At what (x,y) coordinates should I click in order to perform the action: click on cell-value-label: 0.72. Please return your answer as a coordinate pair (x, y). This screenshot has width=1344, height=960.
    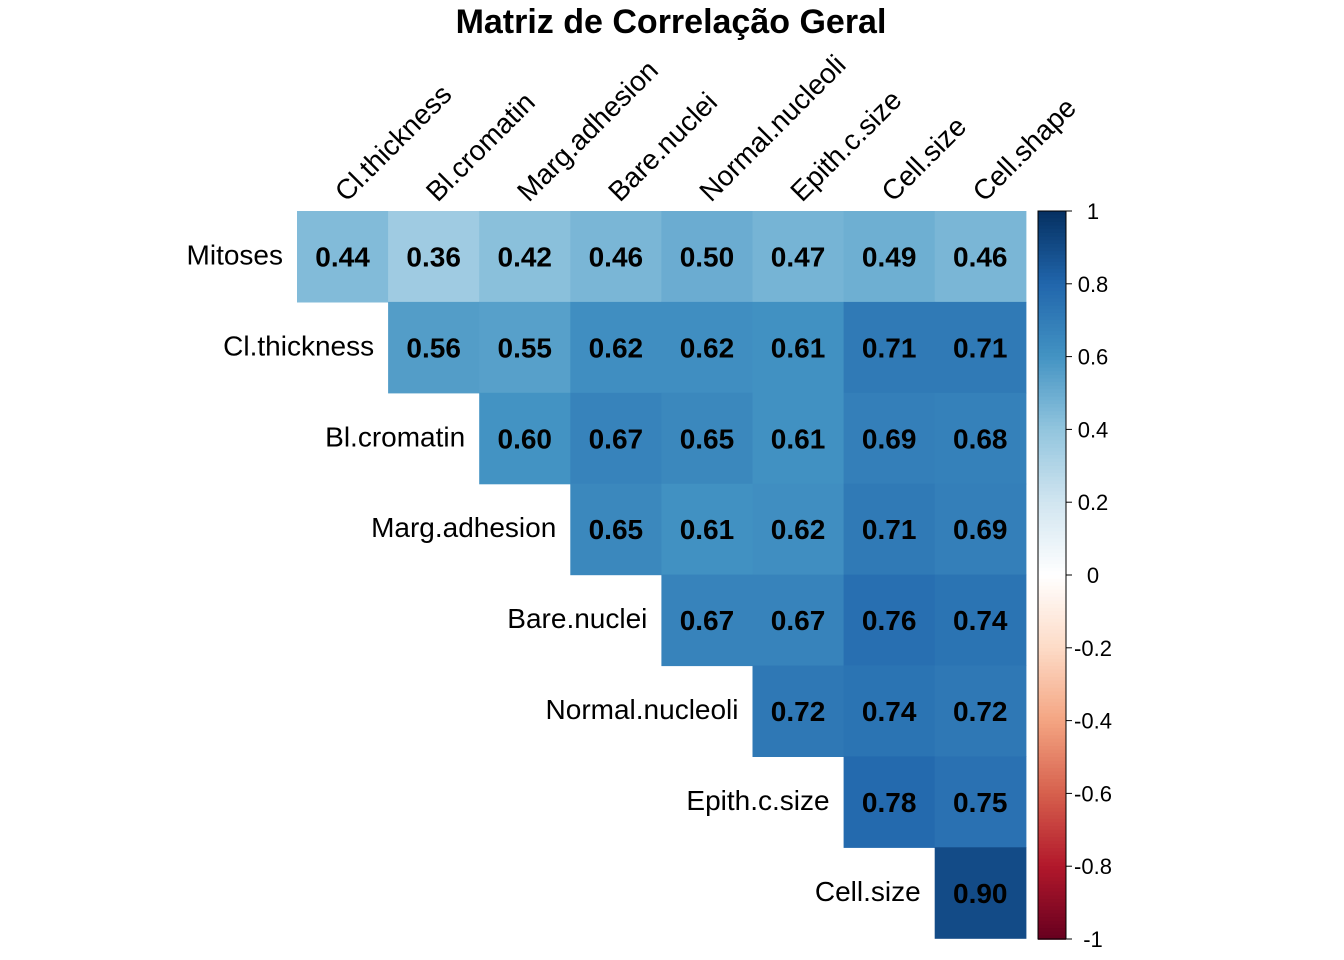
    Looking at the image, I should click on (980, 711).